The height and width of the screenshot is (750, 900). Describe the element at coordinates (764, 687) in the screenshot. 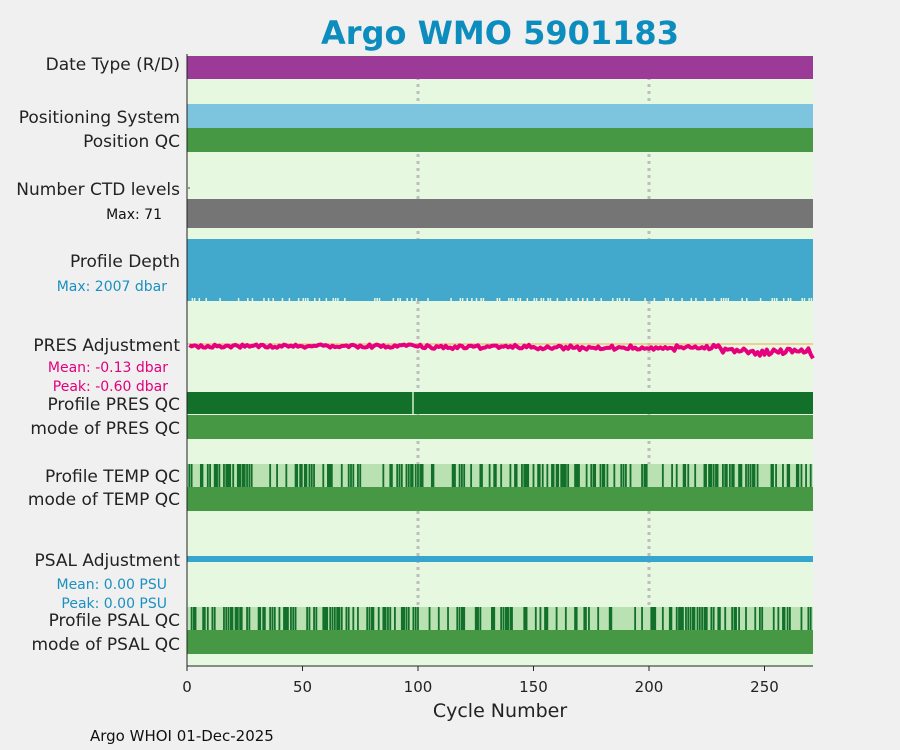

I see `x-tick-label: 250` at that location.